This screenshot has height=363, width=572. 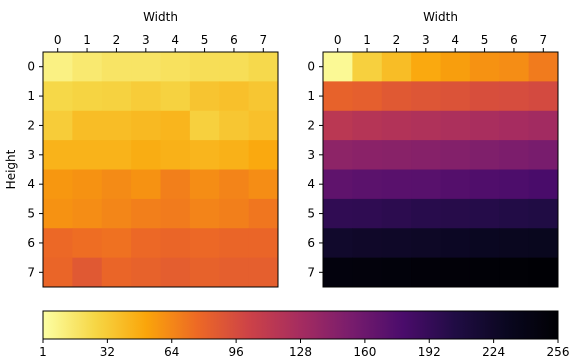 What do you see at coordinates (426, 40) in the screenshot?
I see `x-tick-label: 3` at bounding box center [426, 40].